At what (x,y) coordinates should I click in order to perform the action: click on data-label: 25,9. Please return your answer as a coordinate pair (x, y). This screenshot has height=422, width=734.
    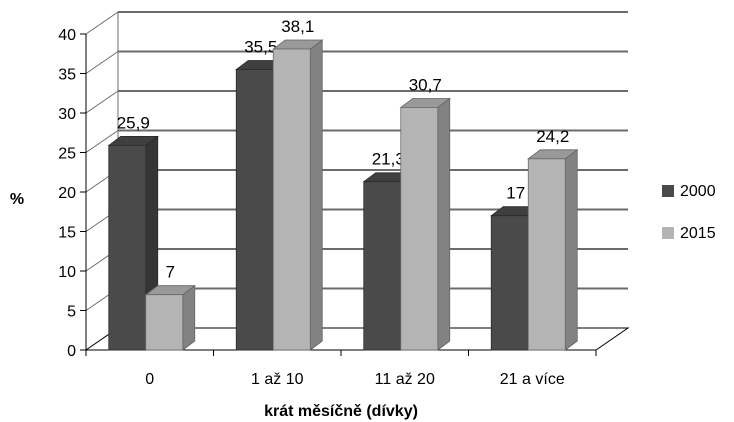
    Looking at the image, I should click on (133, 122).